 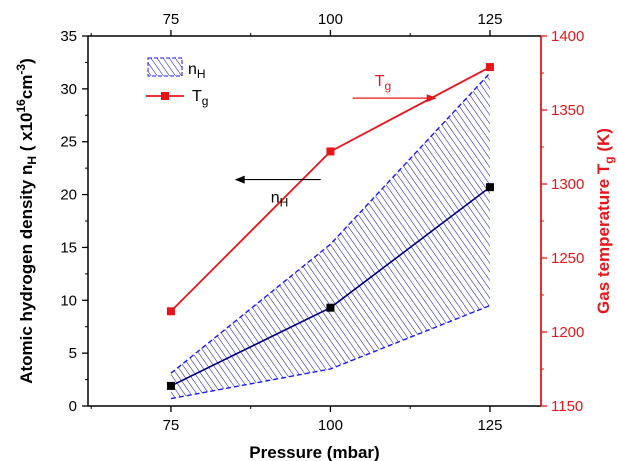 What do you see at coordinates (171, 19) in the screenshot?
I see `x-top-tick-label: 75` at bounding box center [171, 19].